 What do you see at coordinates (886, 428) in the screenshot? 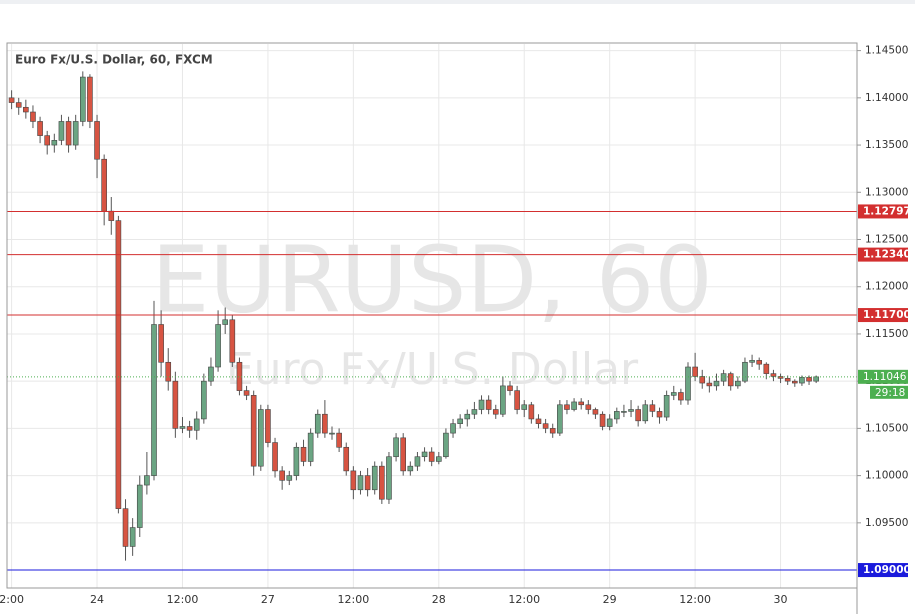
I see `y-tick-label: 1.10500` at bounding box center [886, 428].